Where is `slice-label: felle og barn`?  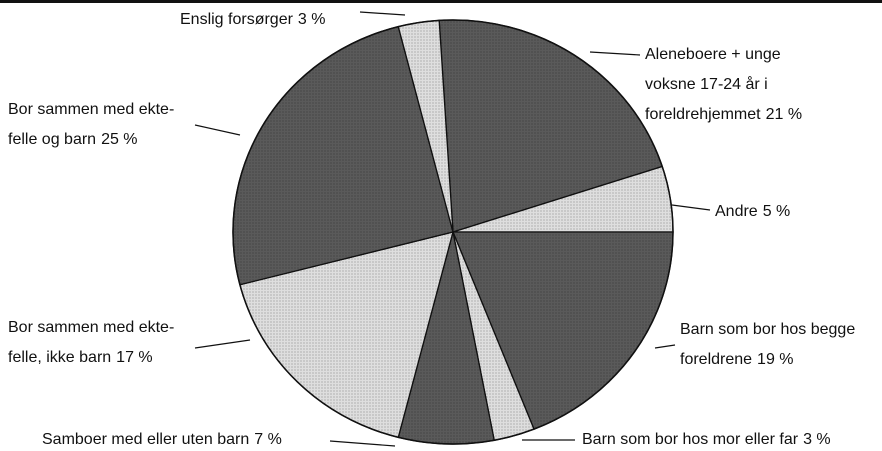 slice-label: felle og barn is located at coordinates (52, 139).